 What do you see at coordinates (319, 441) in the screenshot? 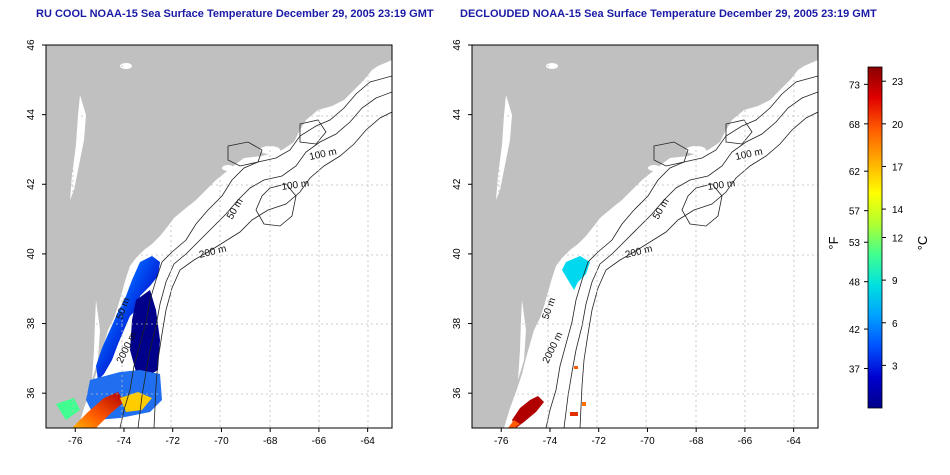
I see `left-x-tick-label: -66` at bounding box center [319, 441].